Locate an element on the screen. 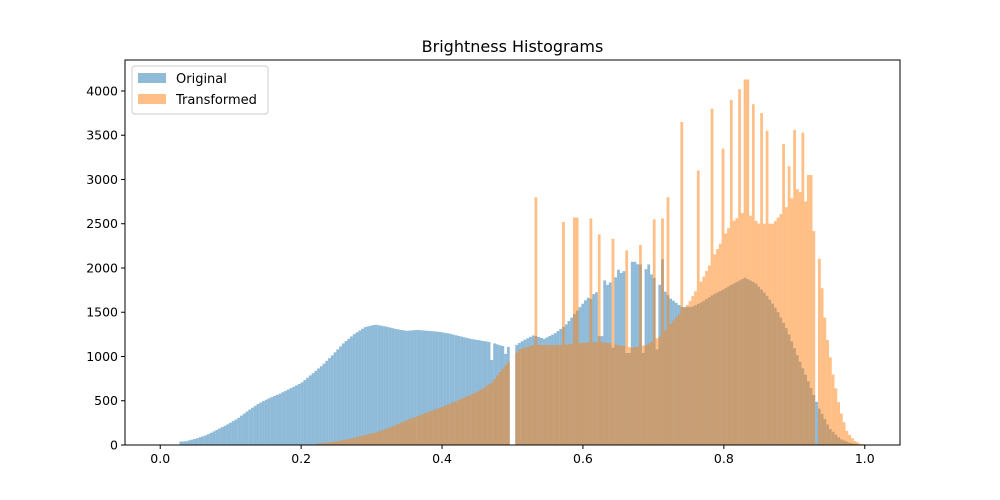 The image size is (1000, 500). legend-label-transformed: Transformed is located at coordinates (216, 100).